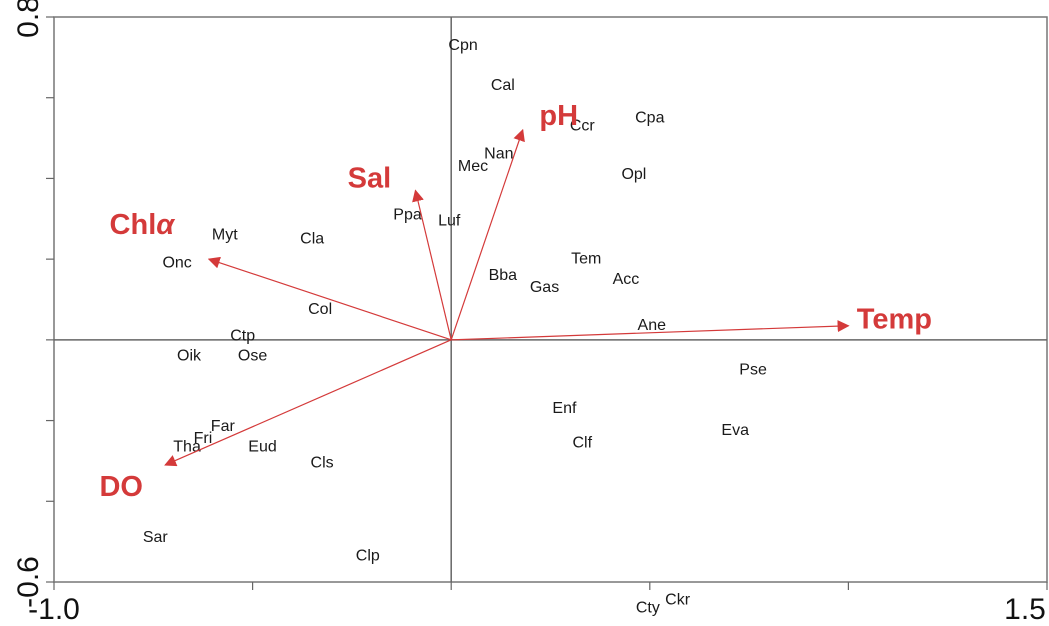  Describe the element at coordinates (583, 125) in the screenshot. I see `species-label-ccr: Ccr` at that location.